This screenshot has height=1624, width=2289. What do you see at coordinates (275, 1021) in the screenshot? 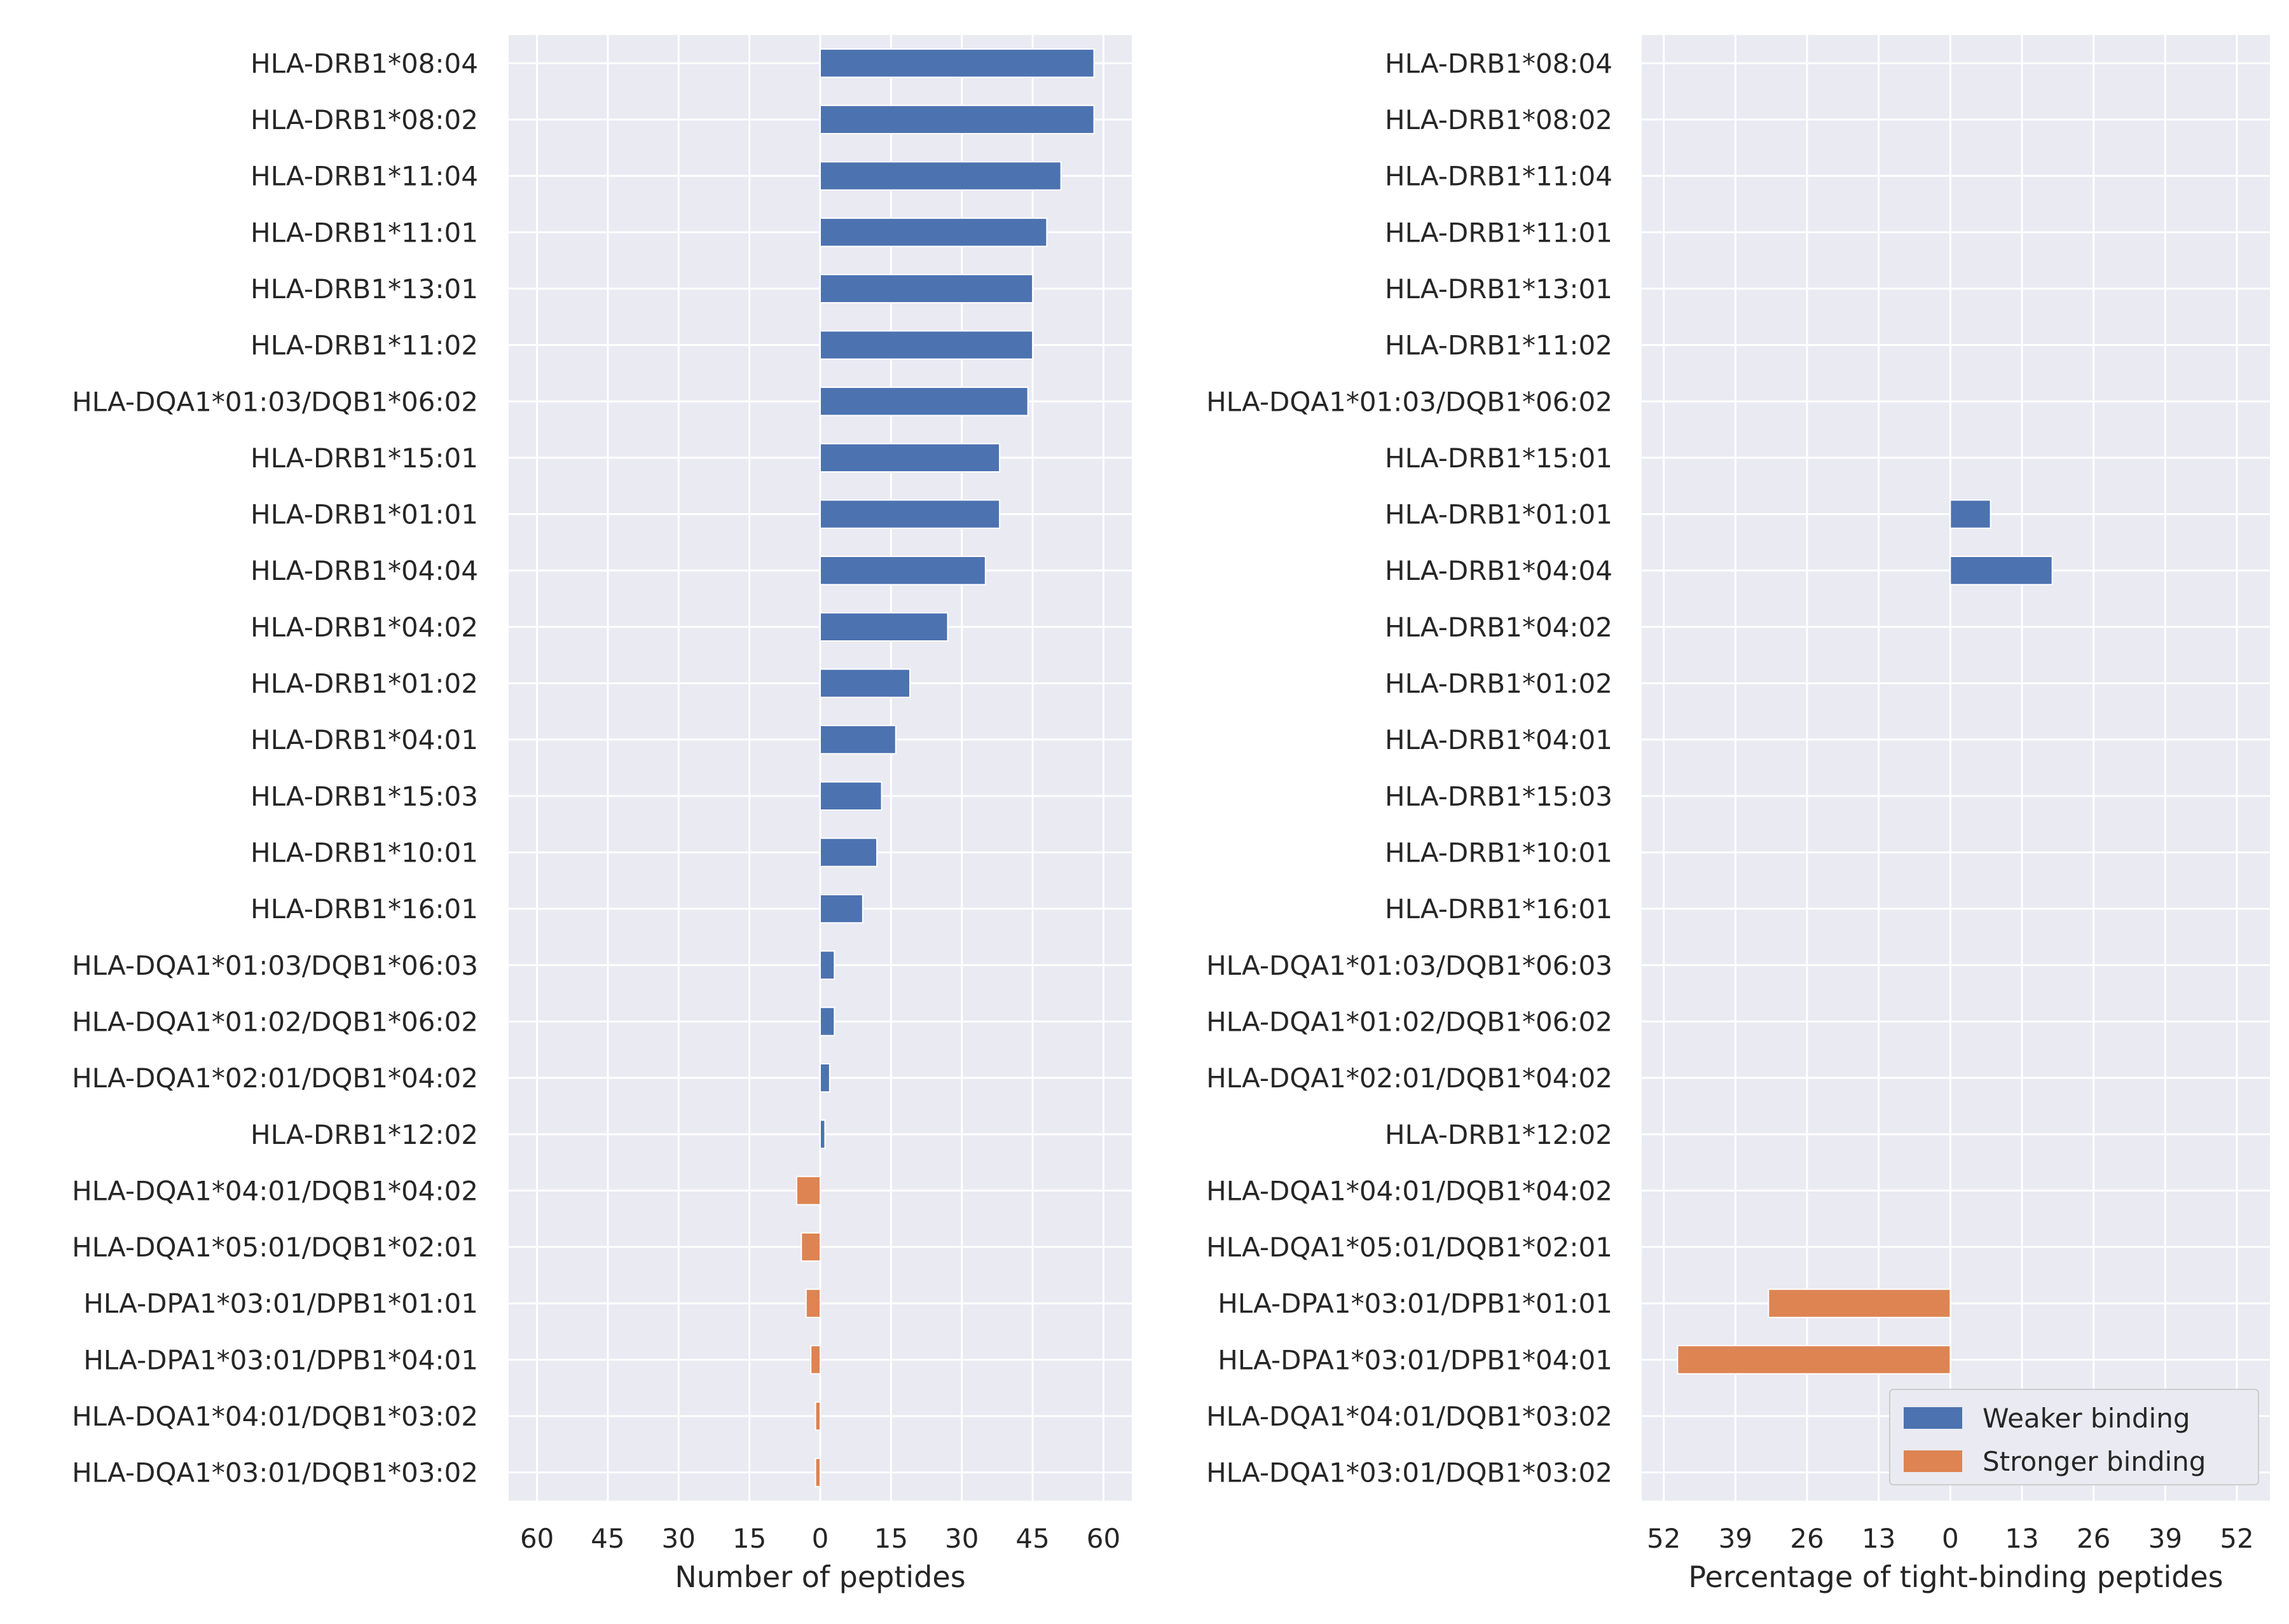
I see `y-tick-label: HLA-DQA1*01:02/DQB1*06:02` at bounding box center [275, 1021].